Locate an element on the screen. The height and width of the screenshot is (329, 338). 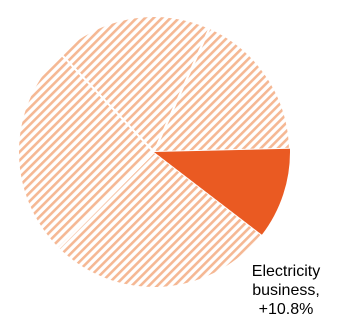
slice-label-line-2: business, is located at coordinates (286, 290).